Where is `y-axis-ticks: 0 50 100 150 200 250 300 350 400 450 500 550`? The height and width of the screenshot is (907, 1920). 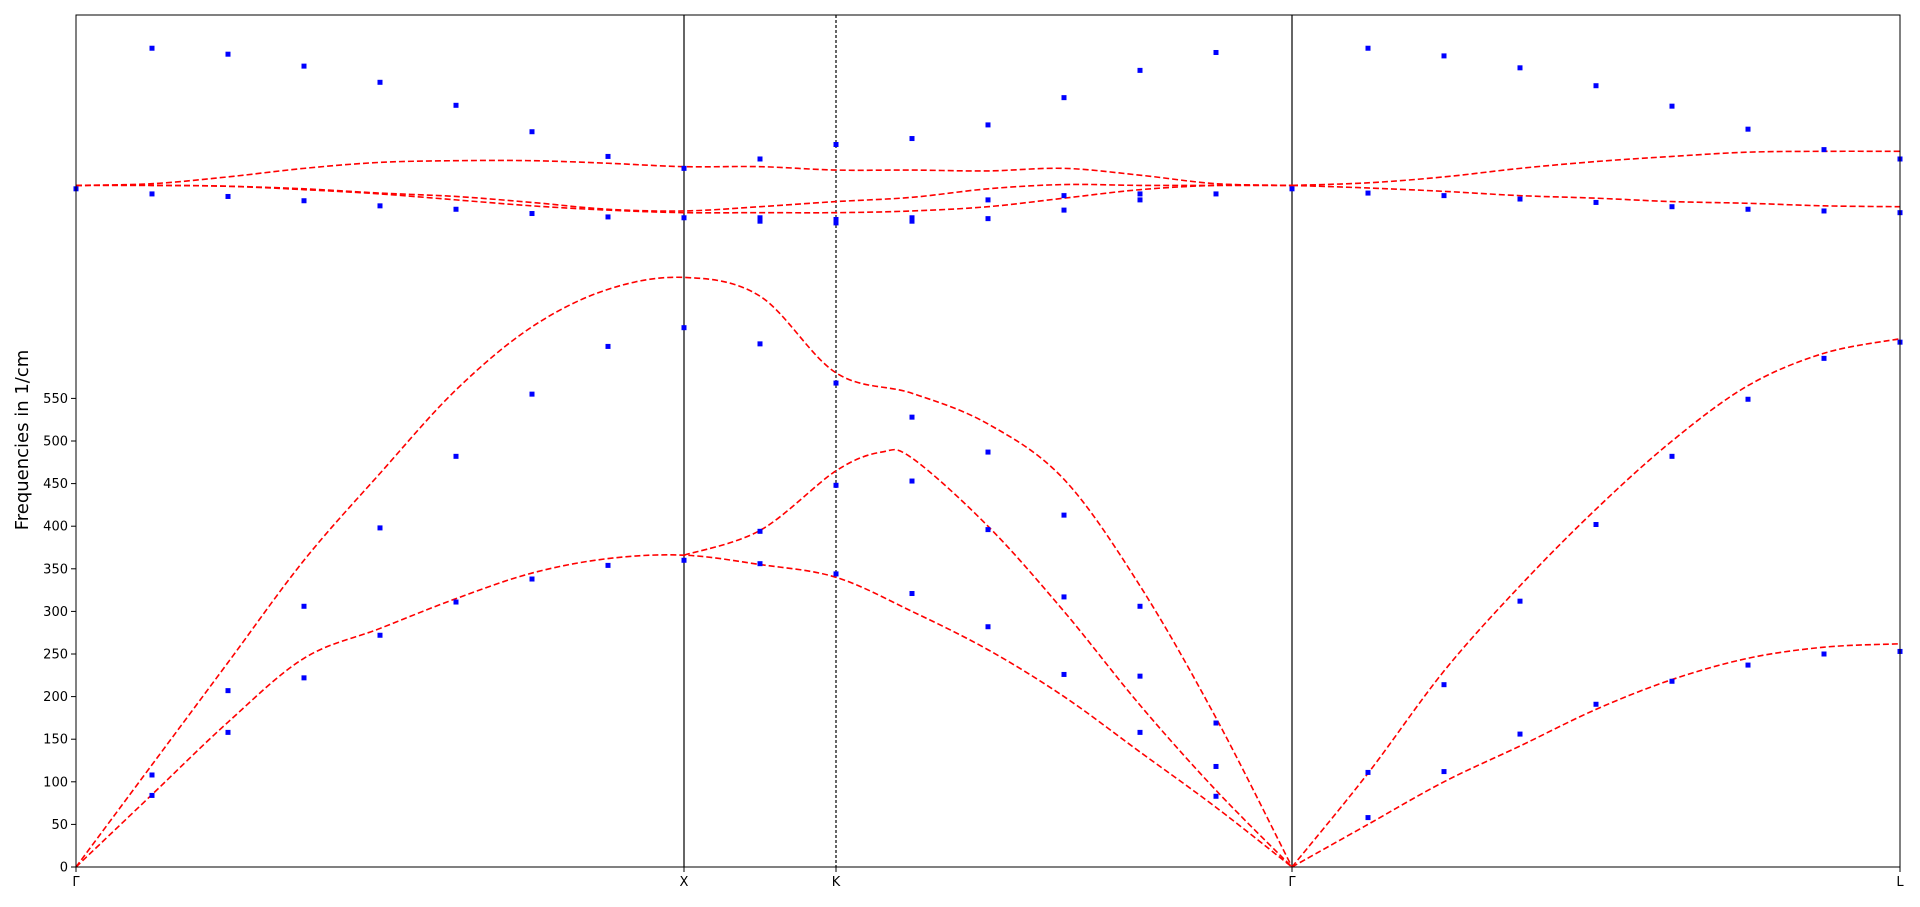 y-axis-ticks: 0 50 100 150 200 250 300 350 400 450 500 550 is located at coordinates (59, 634).